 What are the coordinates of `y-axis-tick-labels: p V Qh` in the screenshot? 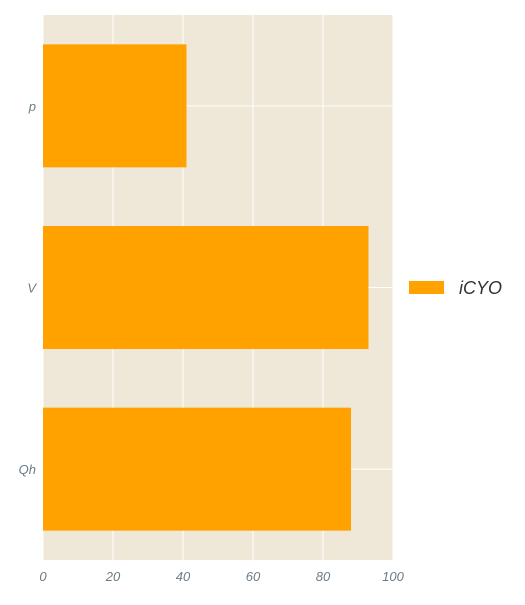 It's located at (28, 288).